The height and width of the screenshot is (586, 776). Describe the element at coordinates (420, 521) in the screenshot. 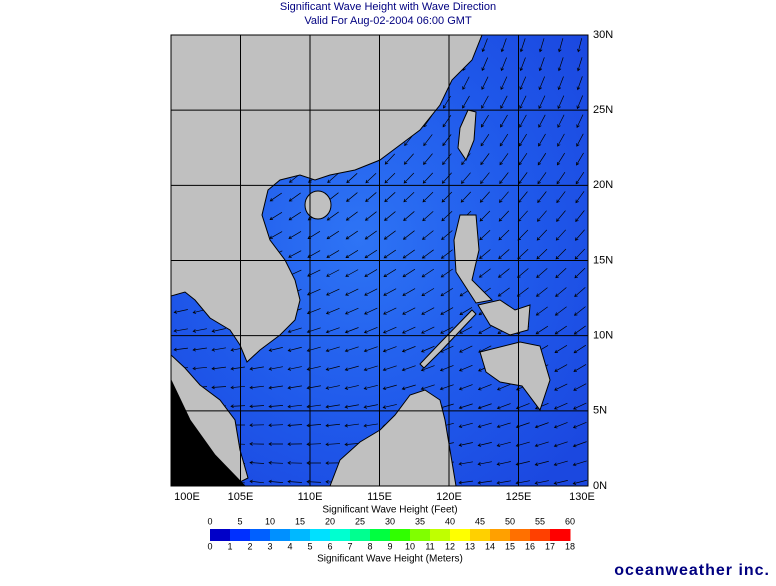

I see `feet-tick-label: 35` at that location.